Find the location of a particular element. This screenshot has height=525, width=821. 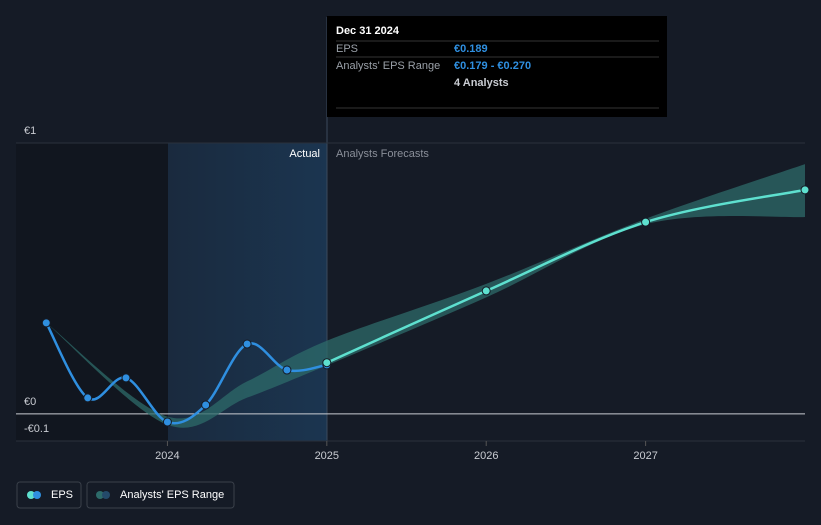

y-tick-label: €0 is located at coordinates (30, 402).